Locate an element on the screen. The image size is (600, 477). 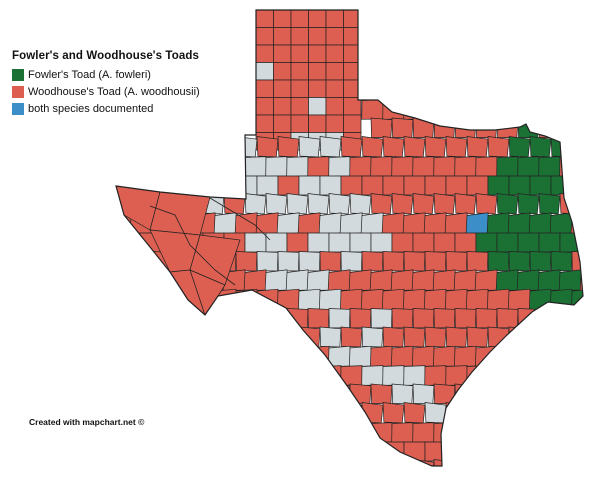
legend-item-woodhousii: Woodhouse's Toad (A. woodhousii) is located at coordinates (122, 91).